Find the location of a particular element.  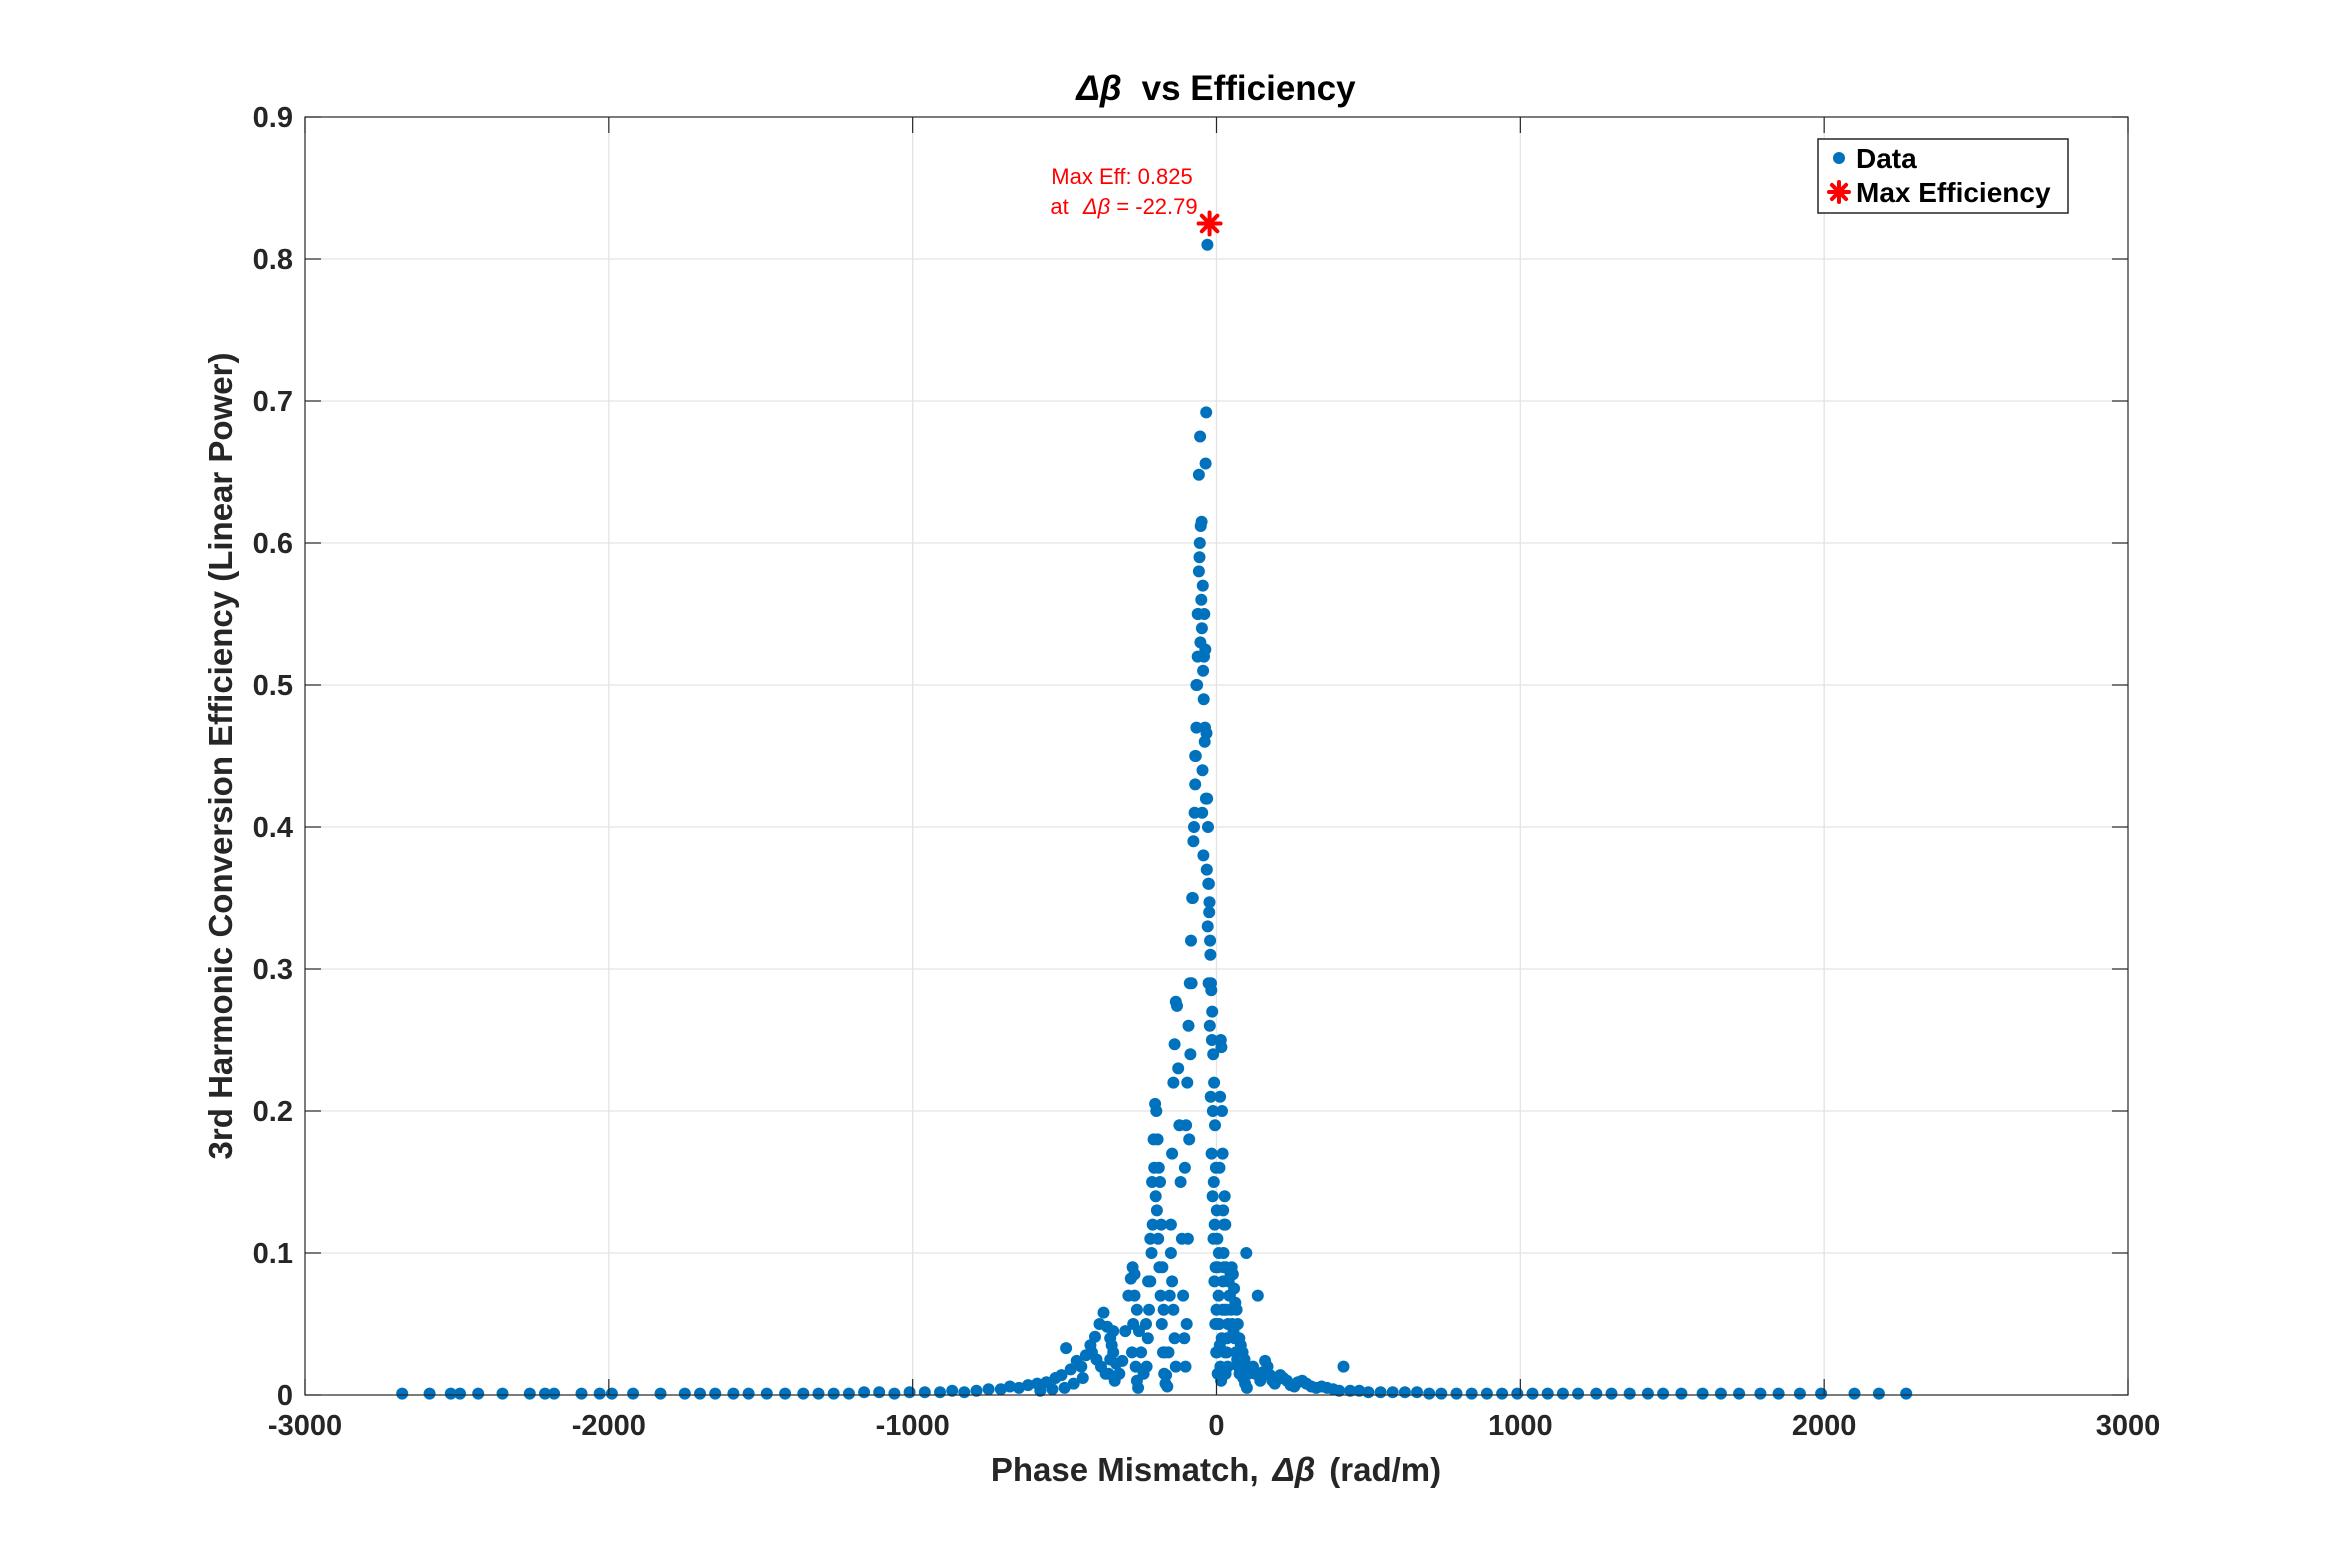

legend-asterisk-marker is located at coordinates (1839, 192).